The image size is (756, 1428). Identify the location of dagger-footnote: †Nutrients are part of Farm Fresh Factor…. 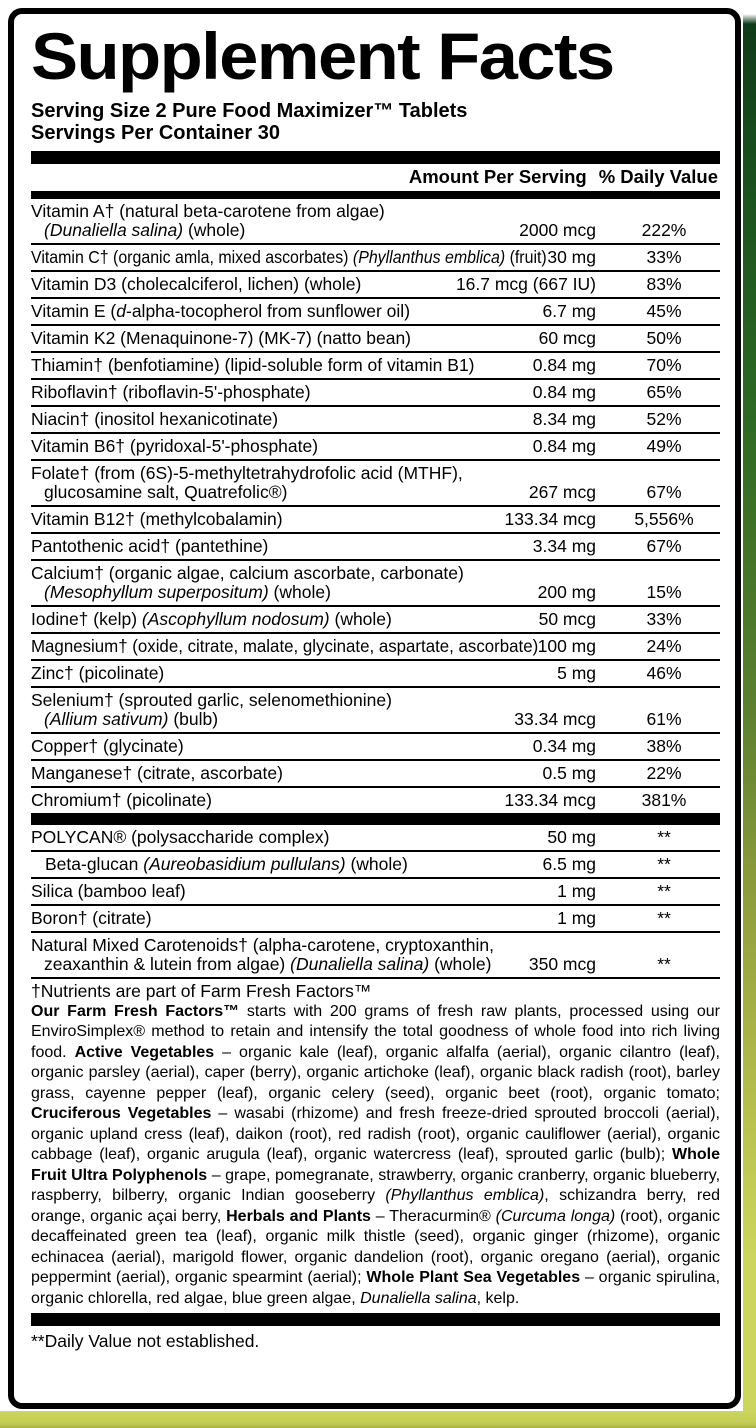
(201, 990).